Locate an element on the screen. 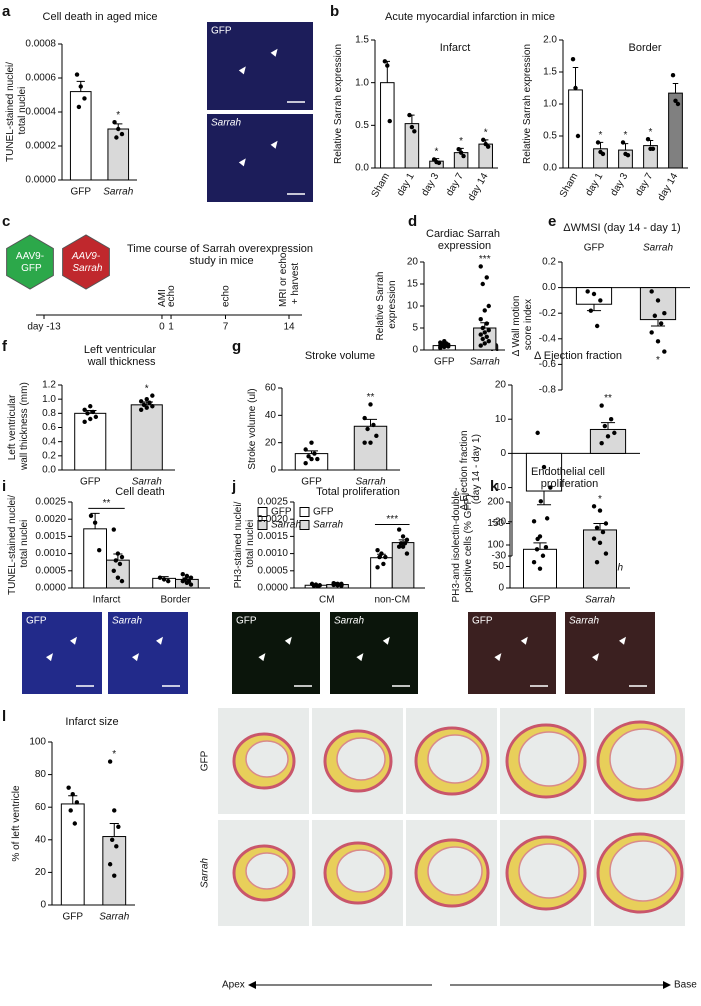 The width and height of the screenshot is (701, 1006). y-tick-label: -30 is located at coordinates (499, 556).